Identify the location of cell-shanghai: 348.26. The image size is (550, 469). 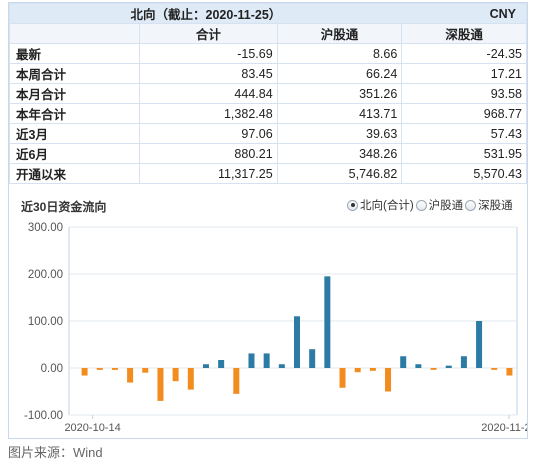
(339, 153).